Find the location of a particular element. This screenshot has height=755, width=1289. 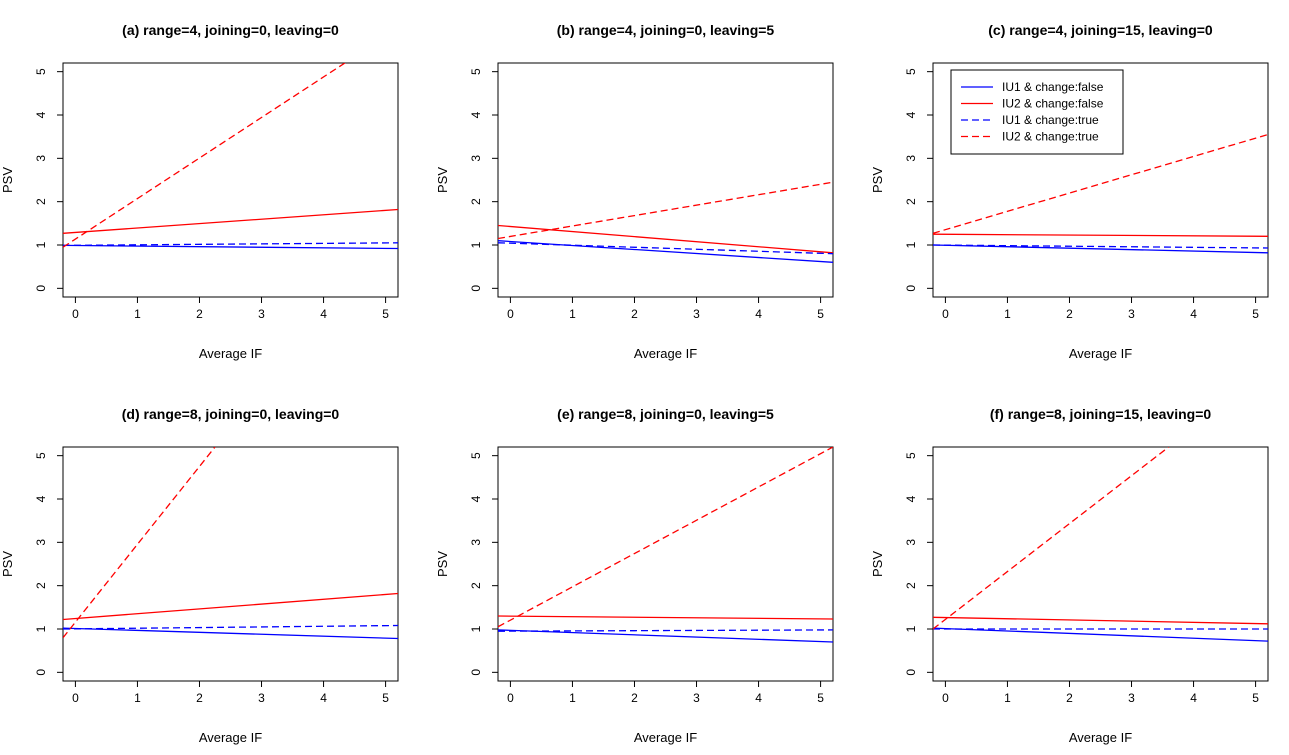

chart-title: (a) range=4, joining=0, leaving=0 is located at coordinates (230, 30).